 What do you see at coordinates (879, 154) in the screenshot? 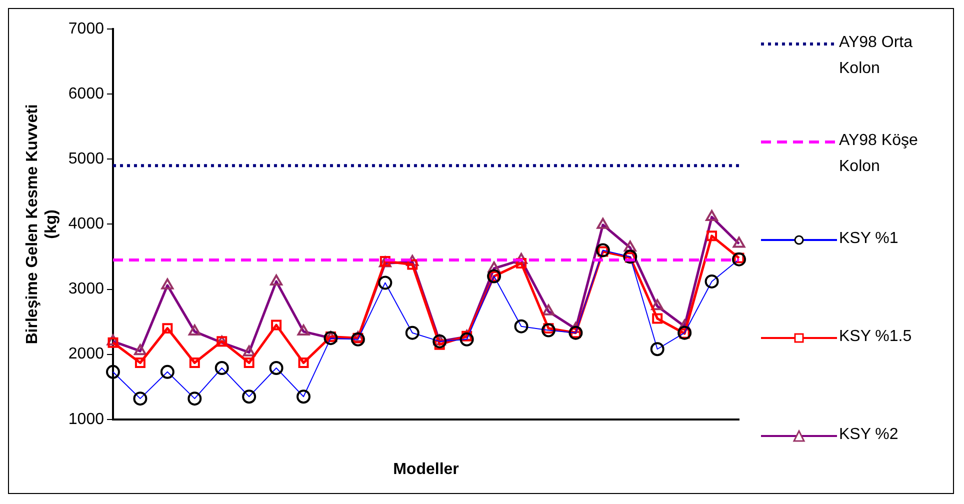
I see `legend-label: AY98 Köşe Kolon` at bounding box center [879, 154].